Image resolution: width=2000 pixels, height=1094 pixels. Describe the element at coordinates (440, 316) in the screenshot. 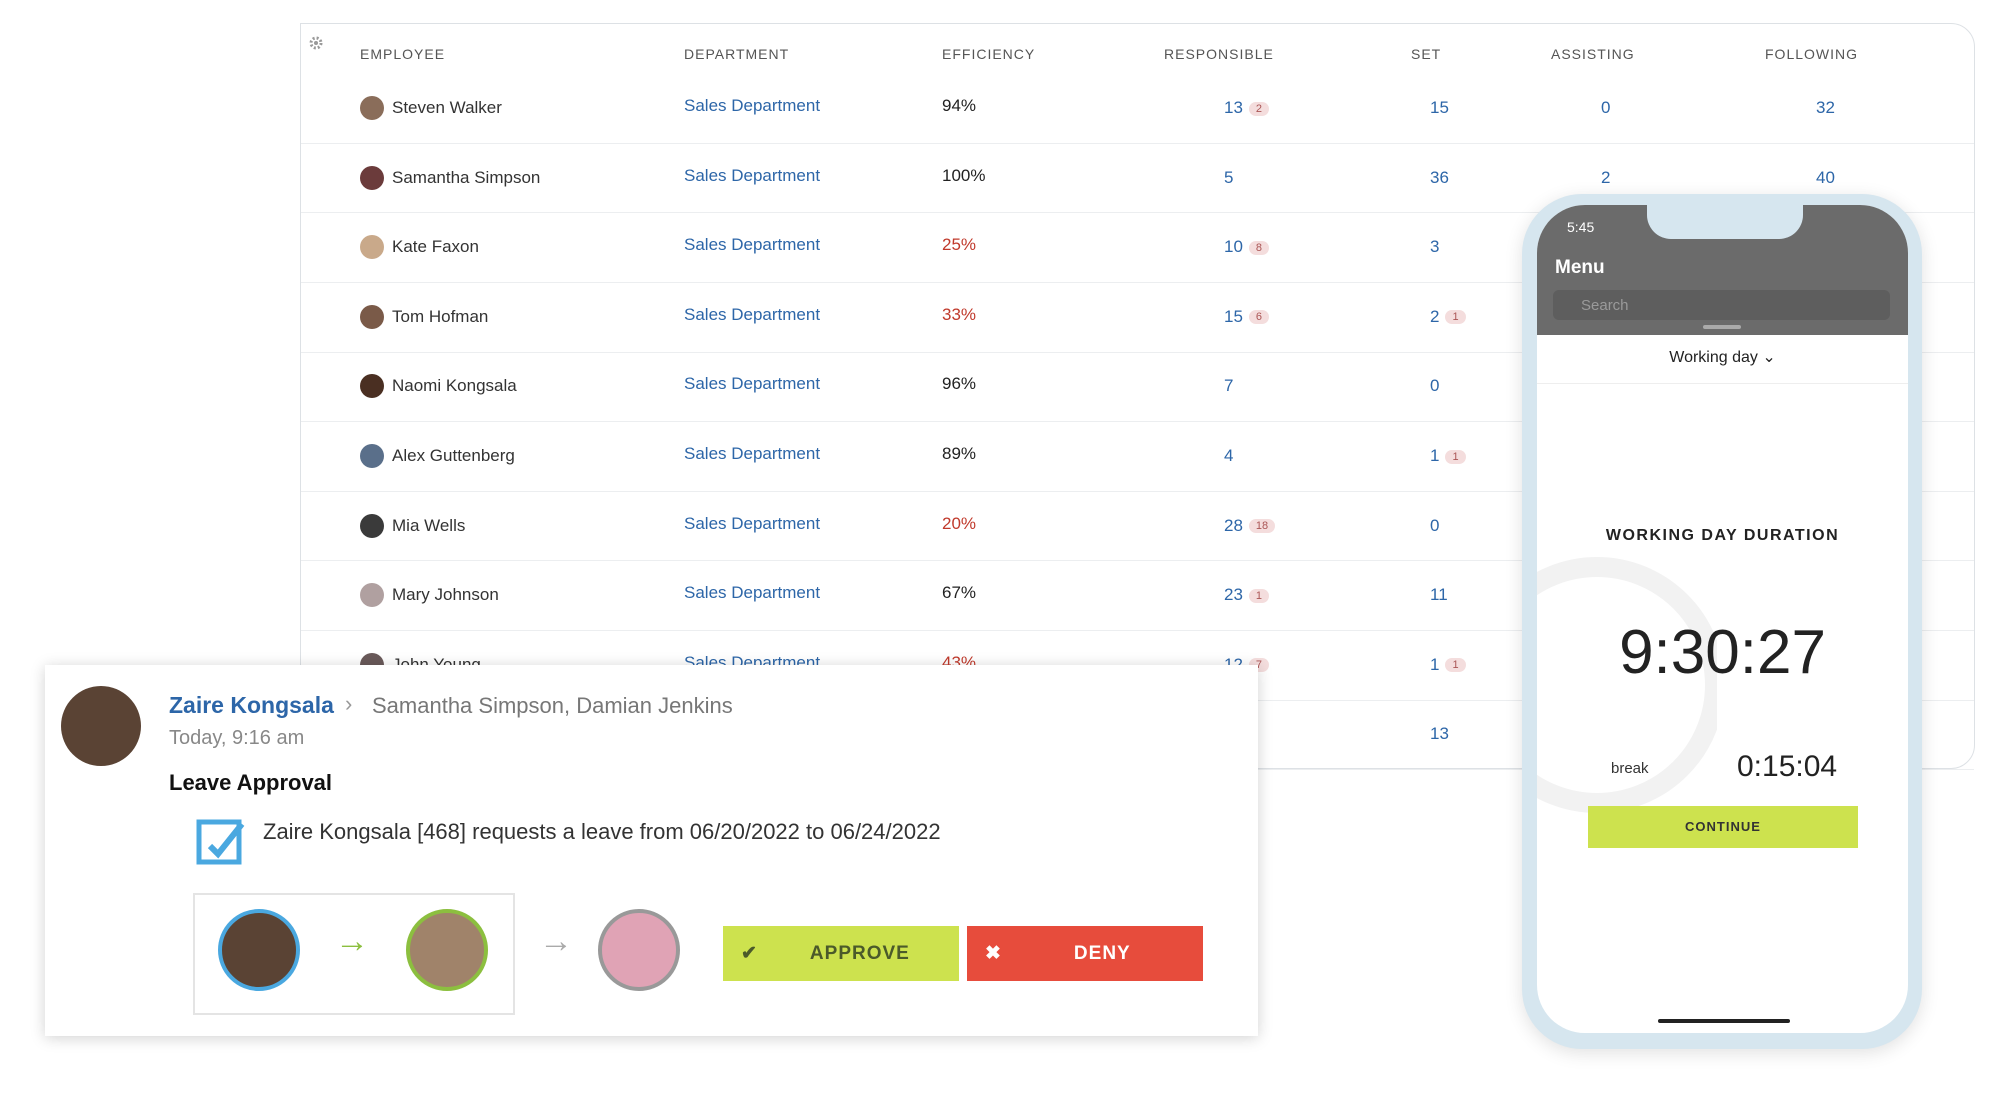

I see `employee-name: Tom Hofman` at that location.